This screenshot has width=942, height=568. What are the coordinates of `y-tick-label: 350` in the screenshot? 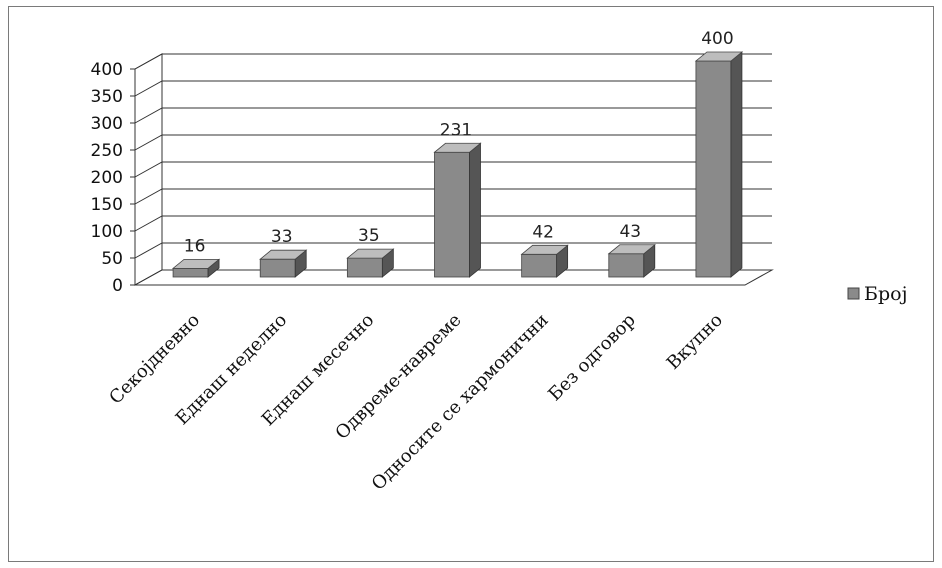 It's located at (107, 97).